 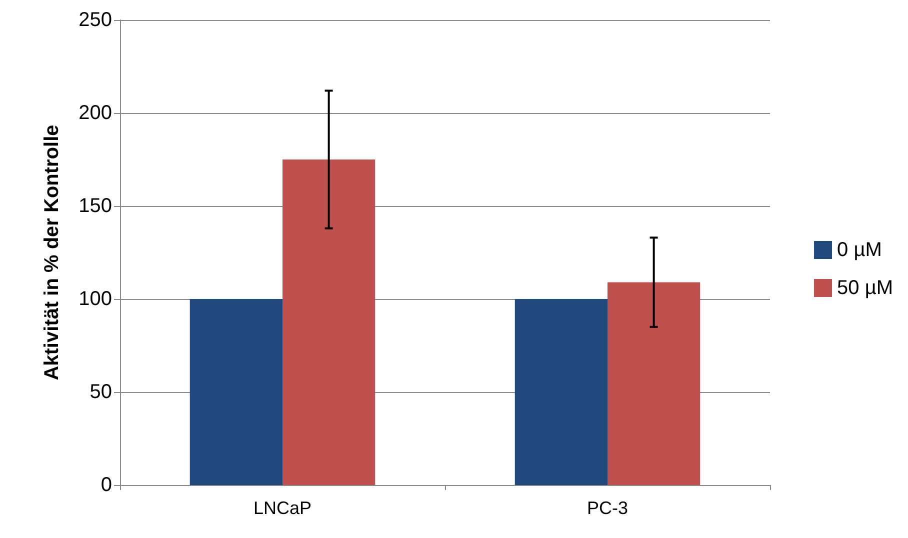 What do you see at coordinates (52, 252) in the screenshot?
I see `y-axis-title: Aktivität in % der Kontrolle` at bounding box center [52, 252].